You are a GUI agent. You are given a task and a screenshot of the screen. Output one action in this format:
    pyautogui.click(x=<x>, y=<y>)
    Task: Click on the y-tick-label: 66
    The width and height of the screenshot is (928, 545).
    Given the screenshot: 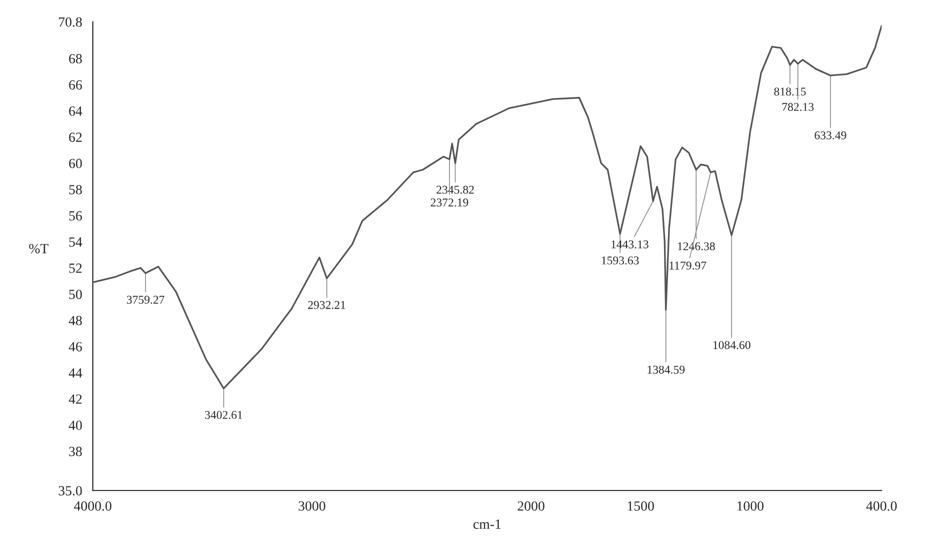 What is the action you would take?
    pyautogui.click(x=75, y=85)
    